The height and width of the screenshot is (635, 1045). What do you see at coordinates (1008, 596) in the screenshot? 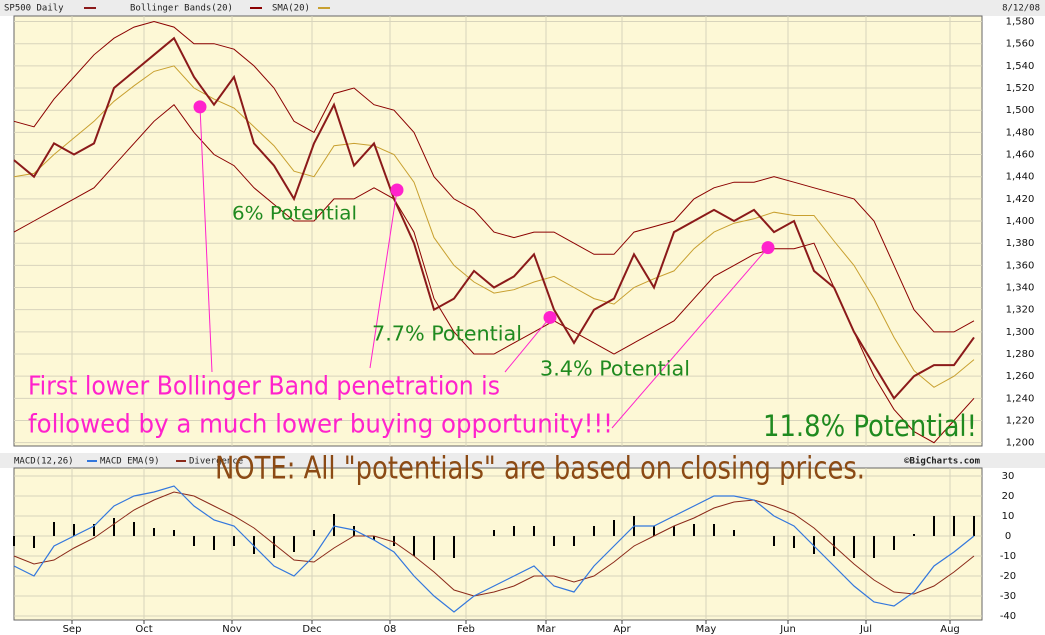
I see `y-tick-label: -30` at bounding box center [1008, 596].